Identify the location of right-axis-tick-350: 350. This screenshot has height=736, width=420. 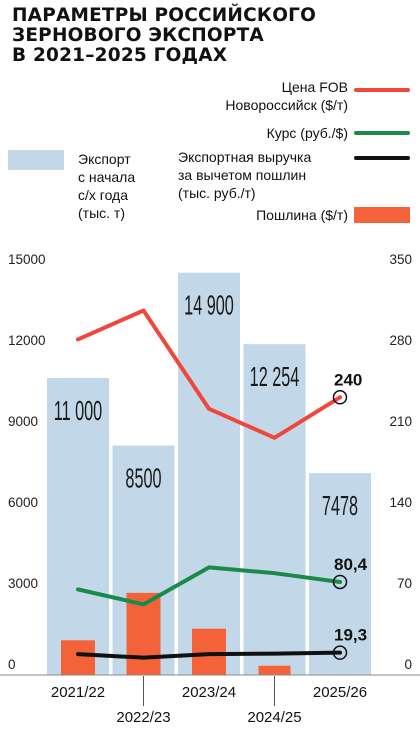
(400, 259).